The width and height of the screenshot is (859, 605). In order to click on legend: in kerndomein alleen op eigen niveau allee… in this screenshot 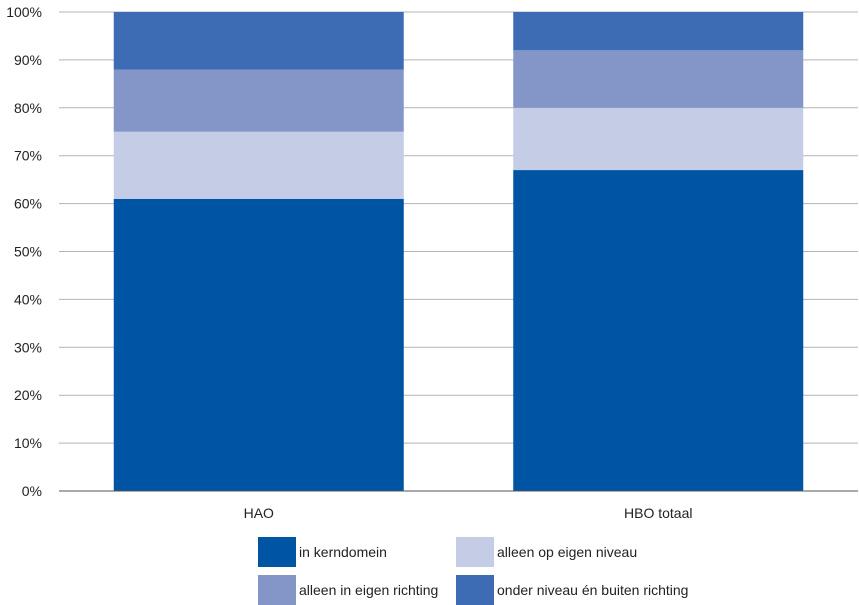, I will do `click(473, 571)`.